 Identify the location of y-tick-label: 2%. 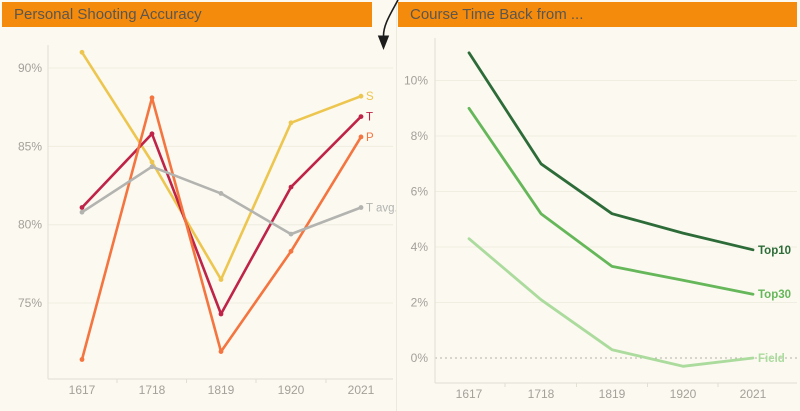
(420, 303).